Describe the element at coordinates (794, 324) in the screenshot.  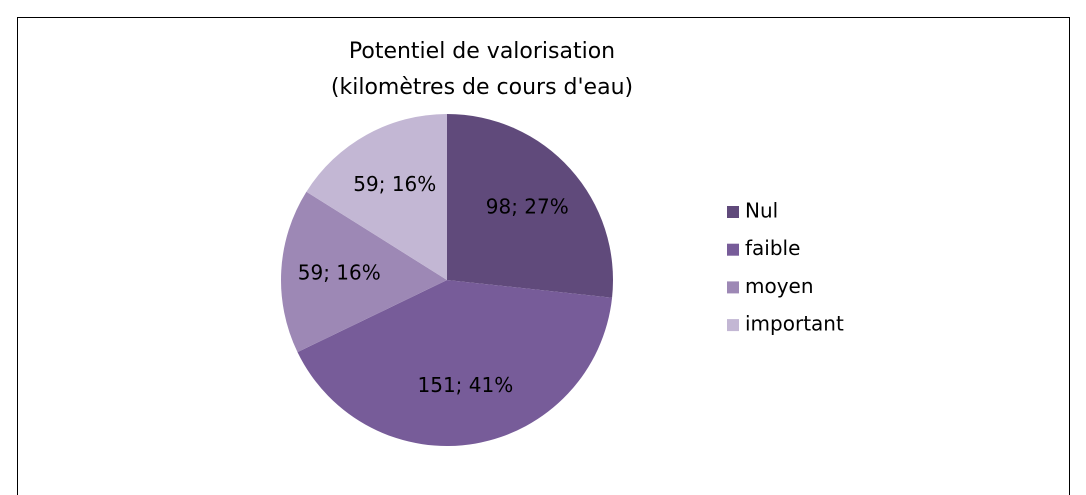
I see `legend-label: important` at that location.